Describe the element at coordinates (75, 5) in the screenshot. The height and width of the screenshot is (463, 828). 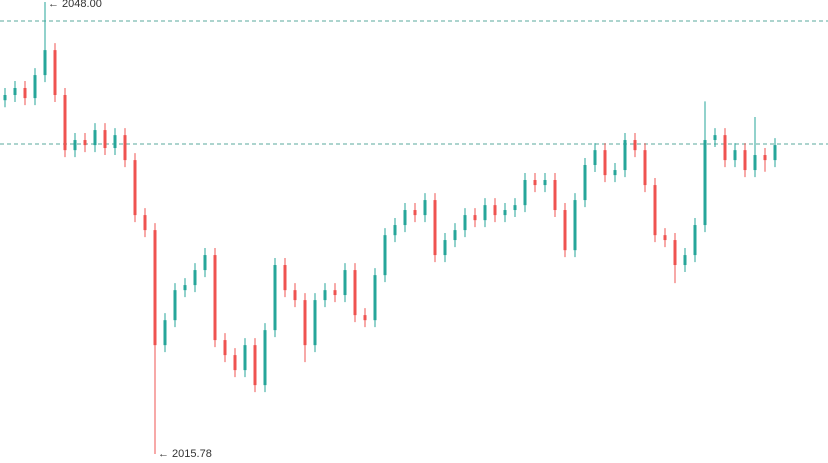
I see `high-label: ← 2048.00` at that location.